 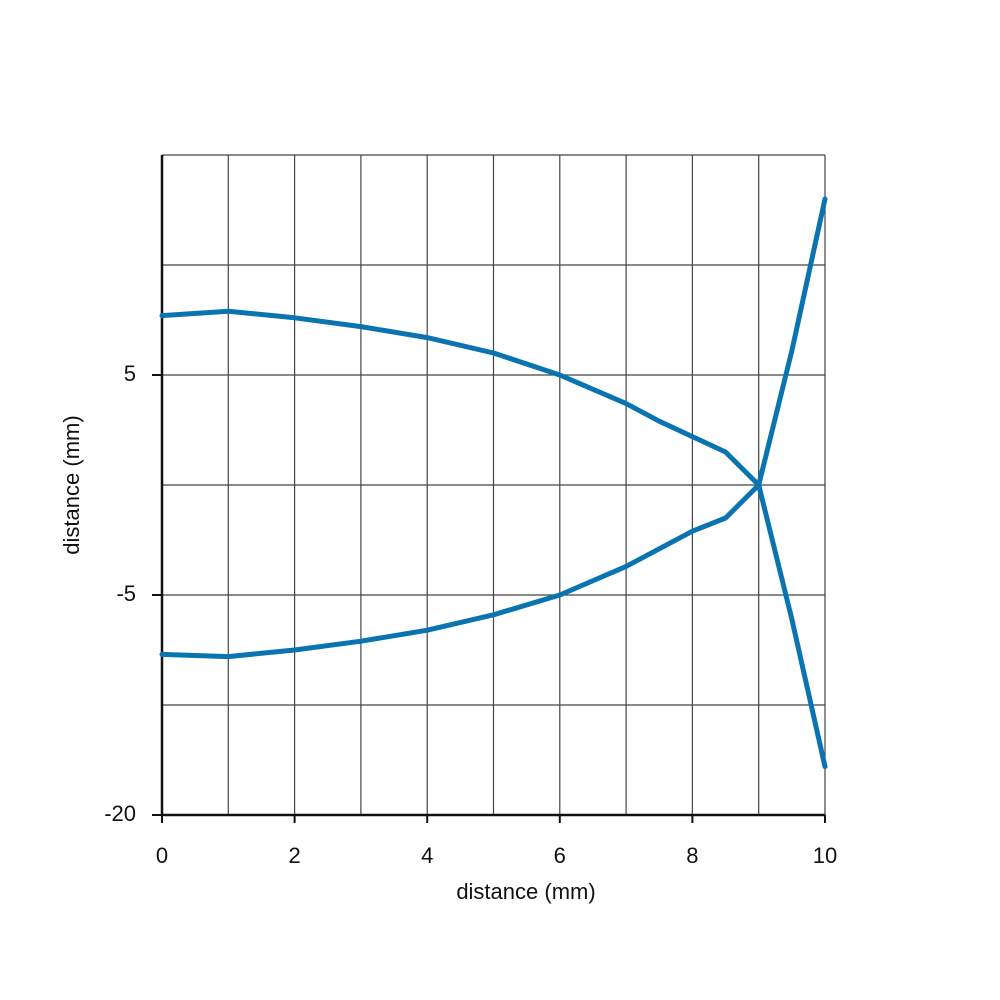 What do you see at coordinates (162, 855) in the screenshot?
I see `x-tick-label: 0` at bounding box center [162, 855].